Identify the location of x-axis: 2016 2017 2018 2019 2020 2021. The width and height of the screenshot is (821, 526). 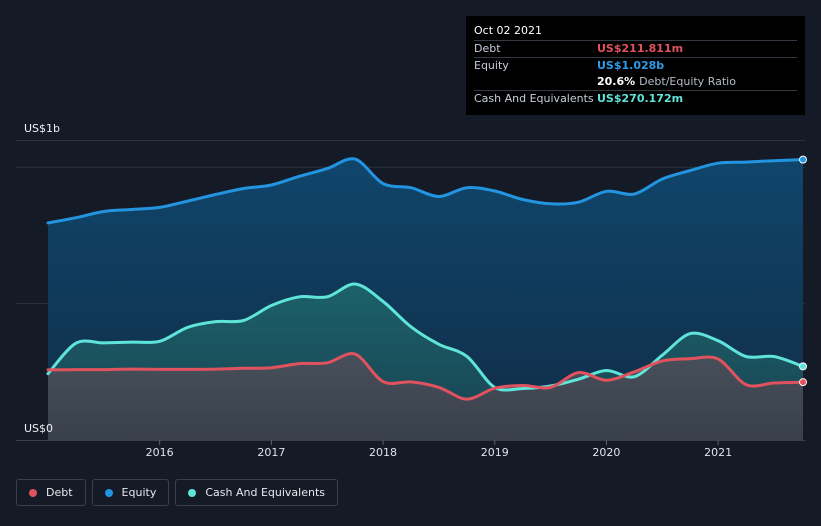
(410, 449).